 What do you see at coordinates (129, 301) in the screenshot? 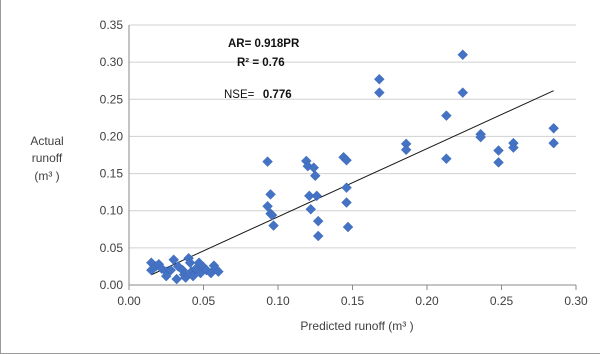
I see `x-tick-label: 0.00` at bounding box center [129, 301].